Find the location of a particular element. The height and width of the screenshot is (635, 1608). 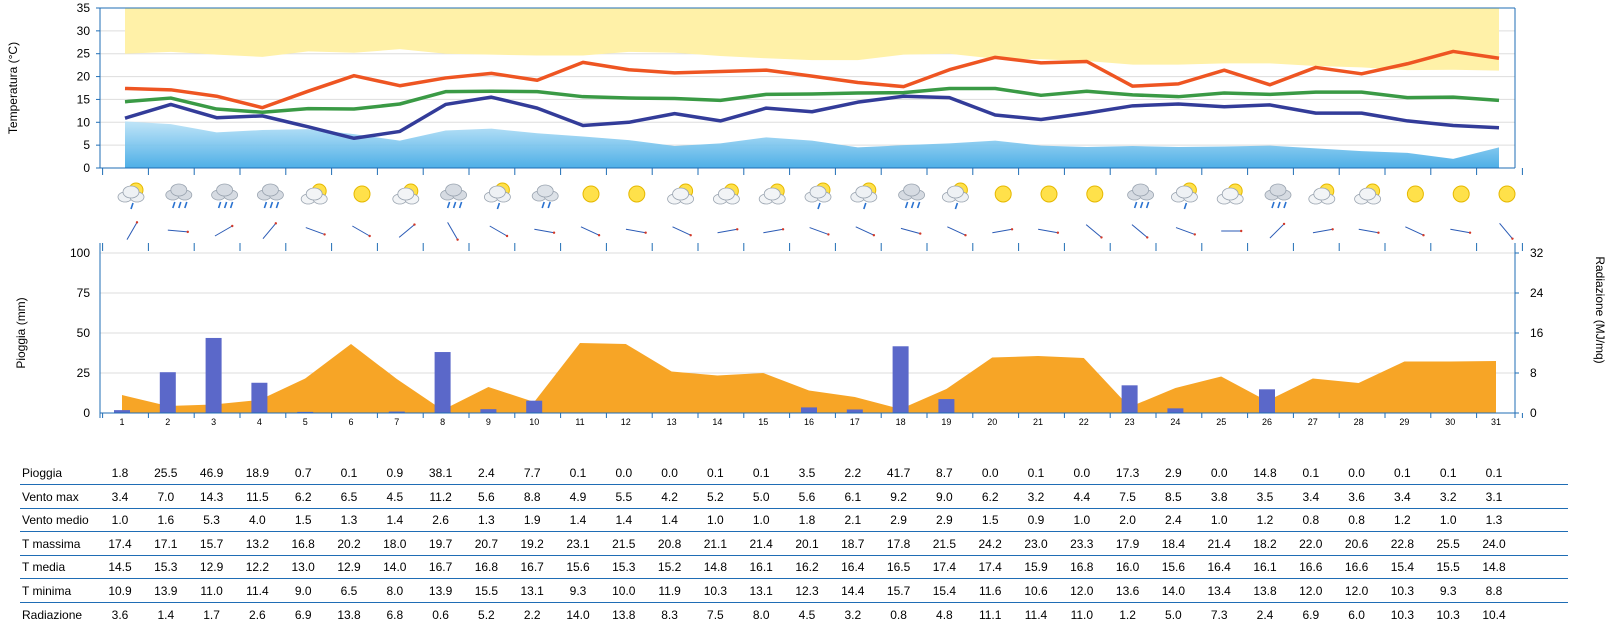

table-cell: 6.5 is located at coordinates (349, 591).